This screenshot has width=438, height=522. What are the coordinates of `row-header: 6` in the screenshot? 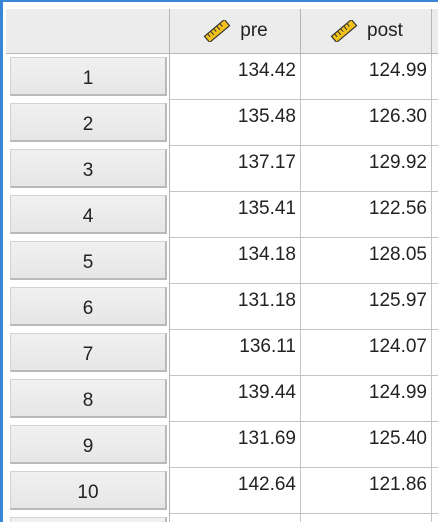 It's located at (88, 307).